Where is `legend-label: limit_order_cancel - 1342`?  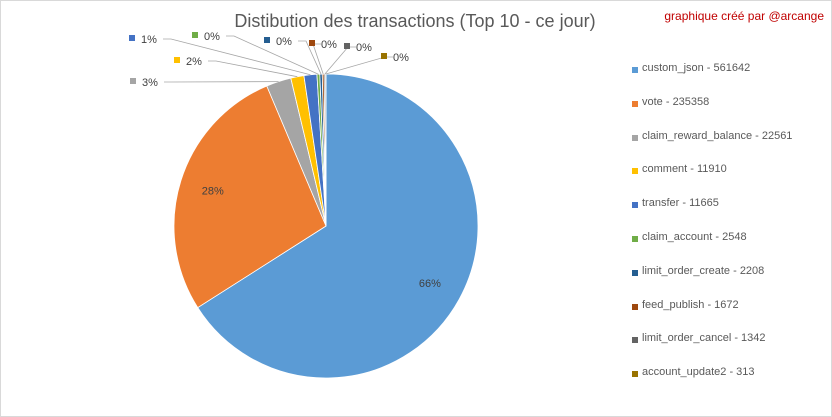 legend-label: limit_order_cancel - 1342 is located at coordinates (704, 338).